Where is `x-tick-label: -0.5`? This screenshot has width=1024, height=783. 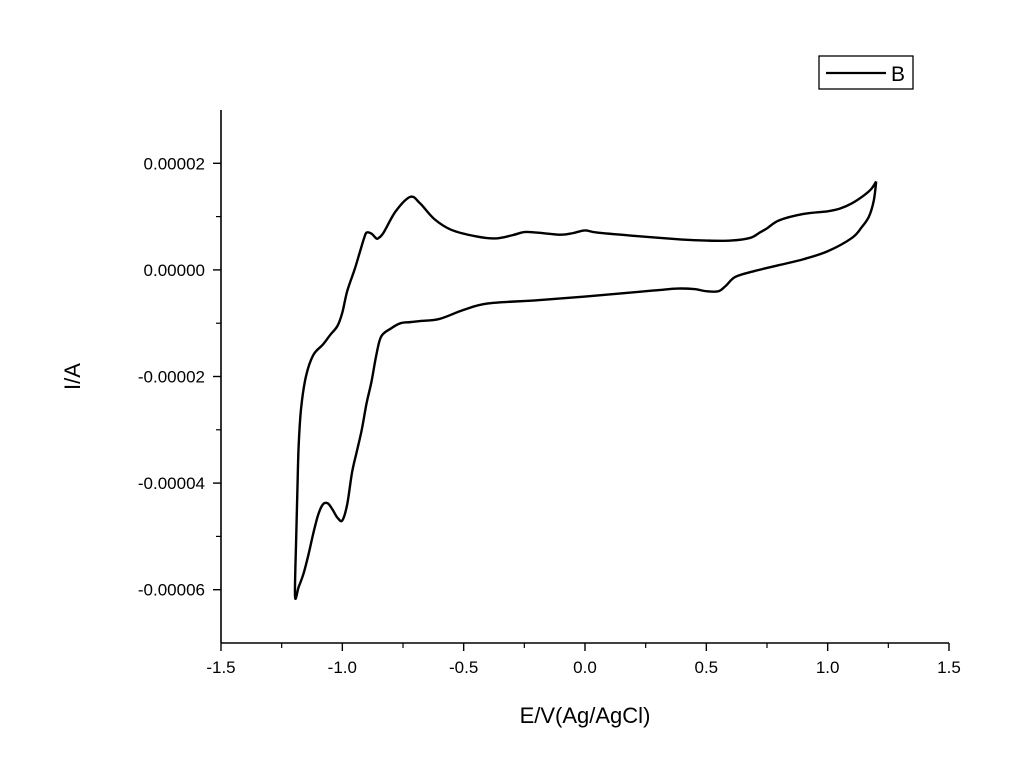
x-tick-label: -0.5 is located at coordinates (463, 667).